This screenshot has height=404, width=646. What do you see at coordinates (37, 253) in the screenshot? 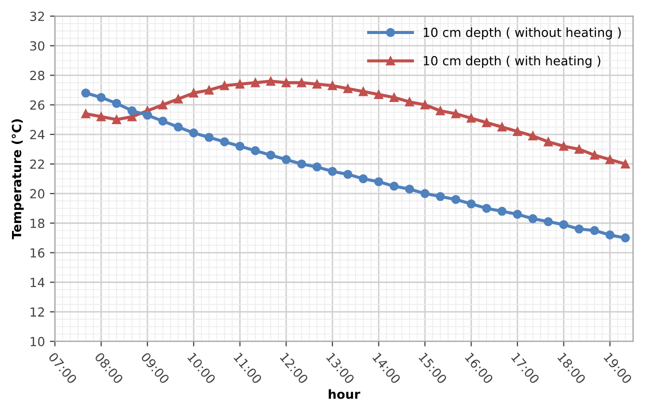
I see `y-tick-label: 16` at bounding box center [37, 253].